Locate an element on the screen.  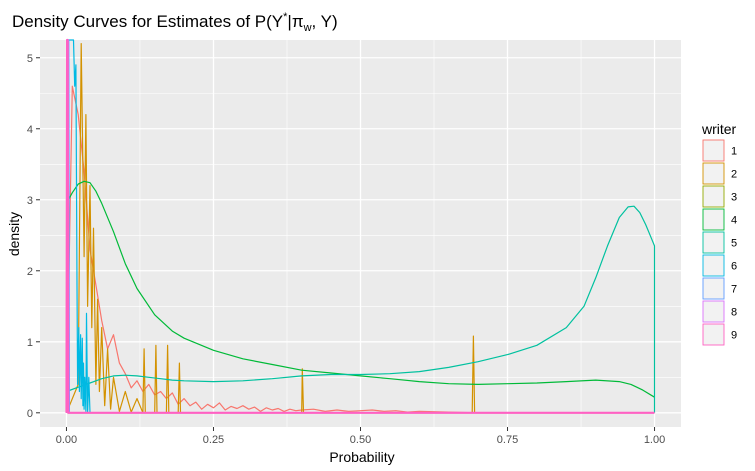
title-sub: w is located at coordinates (307, 28).